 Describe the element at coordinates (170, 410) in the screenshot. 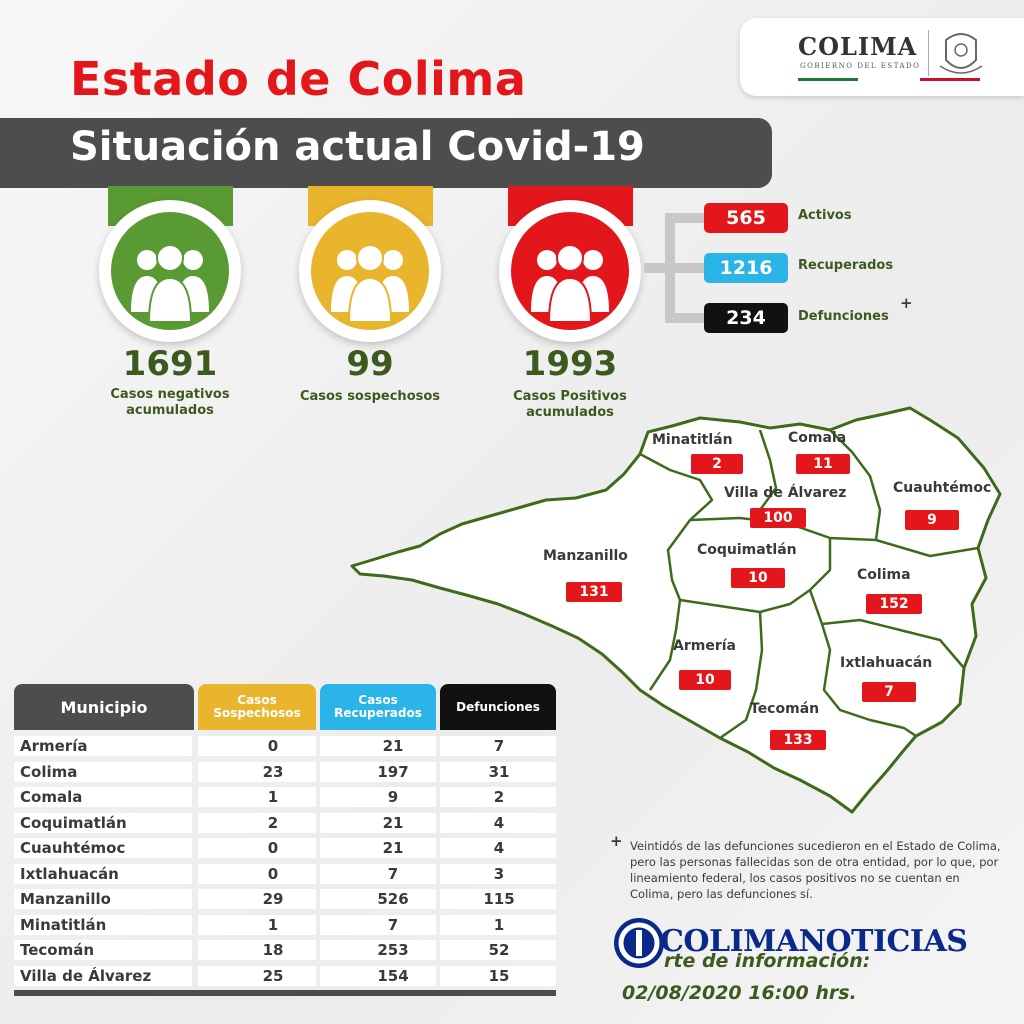

I see `negative-cases-label-2: acumulados` at that location.